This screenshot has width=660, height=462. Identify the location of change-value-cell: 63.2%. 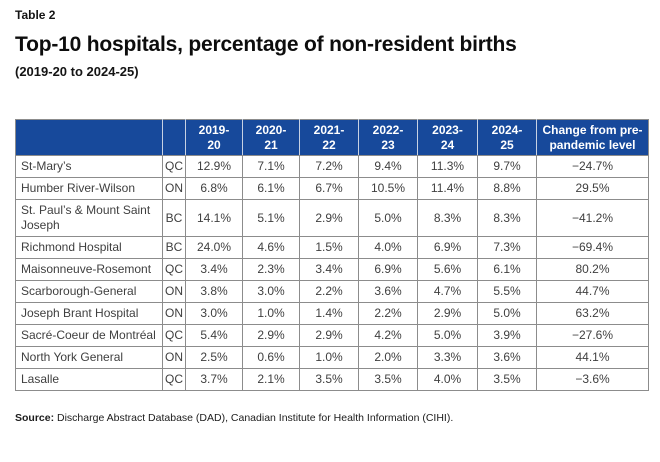
(592, 313).